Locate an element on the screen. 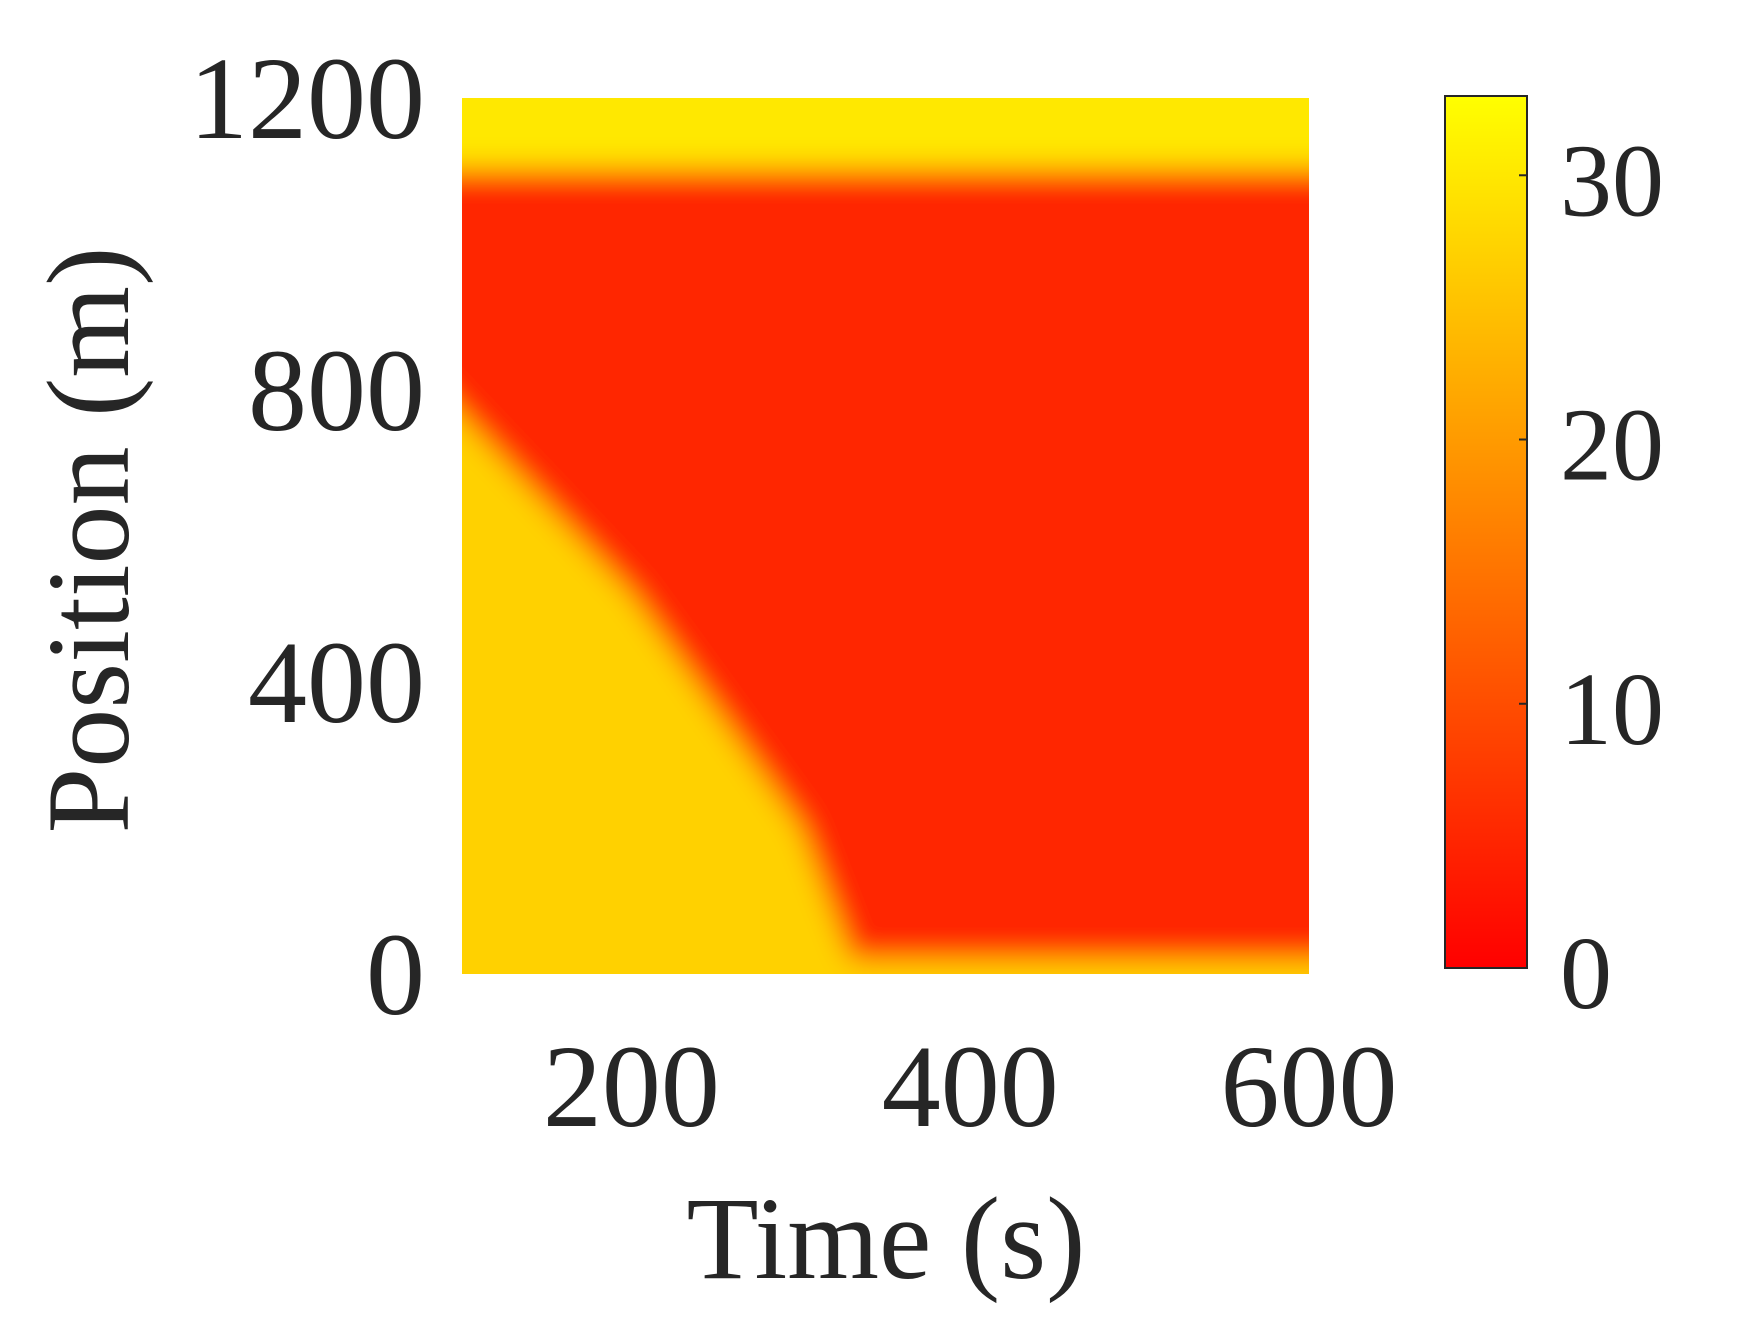  colorbar-tick-label: 30 is located at coordinates (1612, 180).